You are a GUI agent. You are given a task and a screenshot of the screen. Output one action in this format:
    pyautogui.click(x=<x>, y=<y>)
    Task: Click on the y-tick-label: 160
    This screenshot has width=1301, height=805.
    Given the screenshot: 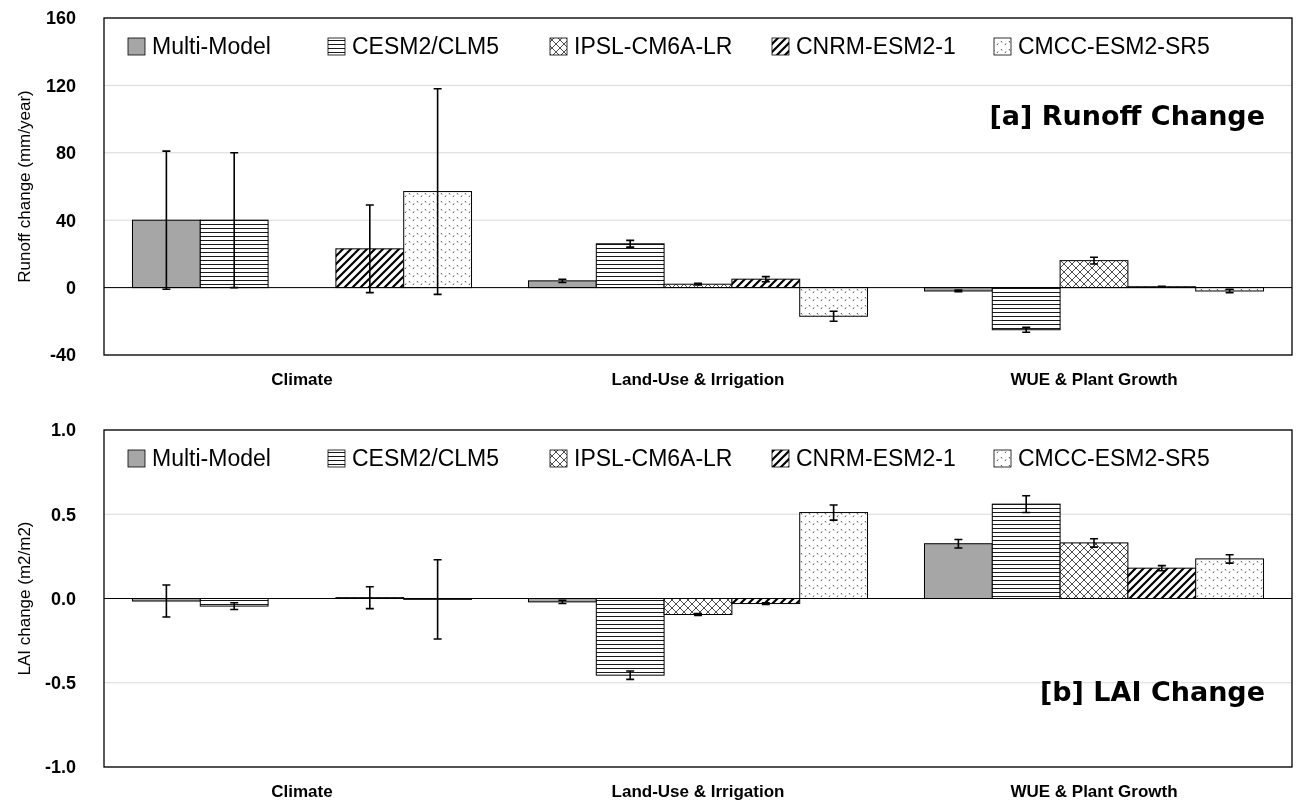 What is the action you would take?
    pyautogui.click(x=60, y=18)
    